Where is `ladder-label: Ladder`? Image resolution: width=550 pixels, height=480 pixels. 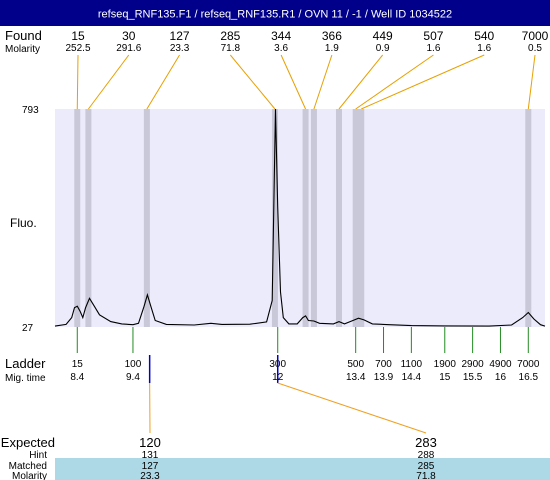
ladder-label: Ladder is located at coordinates (25, 363).